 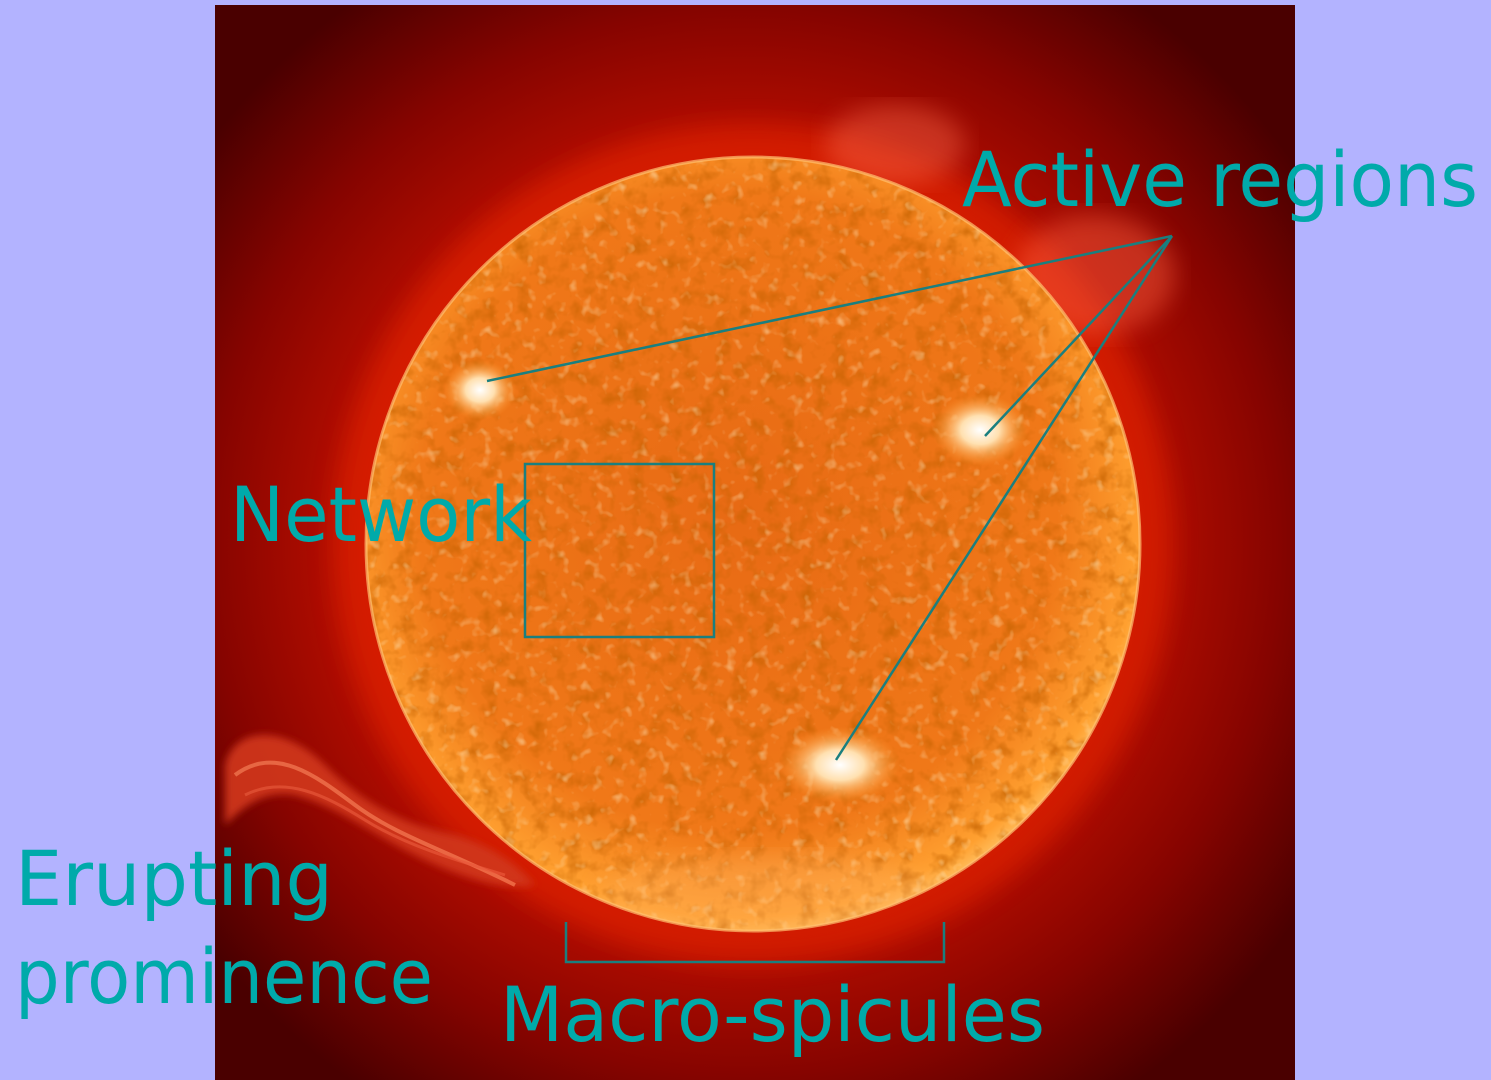 What do you see at coordinates (755, 943) in the screenshot?
I see `macro-spicules-bracket` at bounding box center [755, 943].